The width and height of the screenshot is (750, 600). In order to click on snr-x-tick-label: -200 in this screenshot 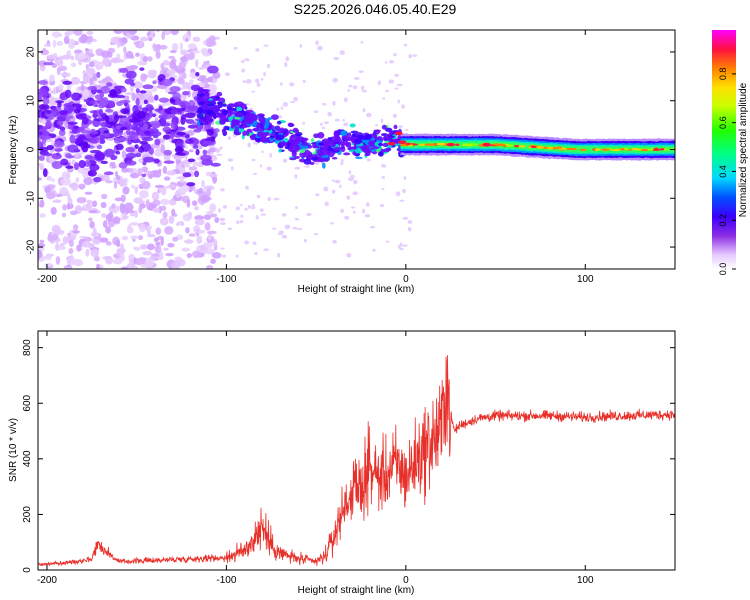, I will do `click(47, 580)`.